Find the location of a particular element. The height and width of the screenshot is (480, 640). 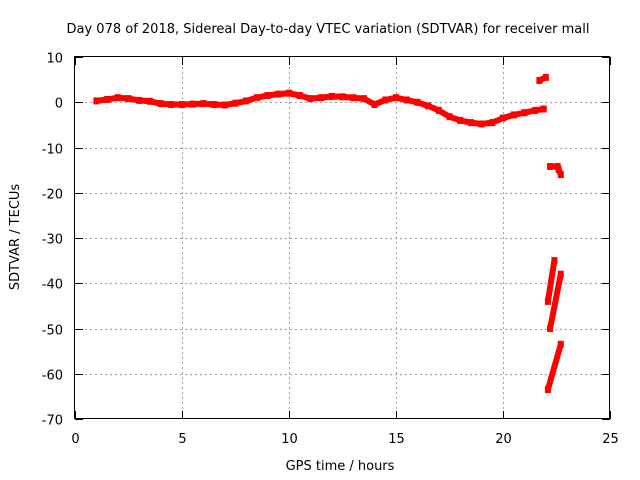

series-line-segment-c is located at coordinates (551, 281).